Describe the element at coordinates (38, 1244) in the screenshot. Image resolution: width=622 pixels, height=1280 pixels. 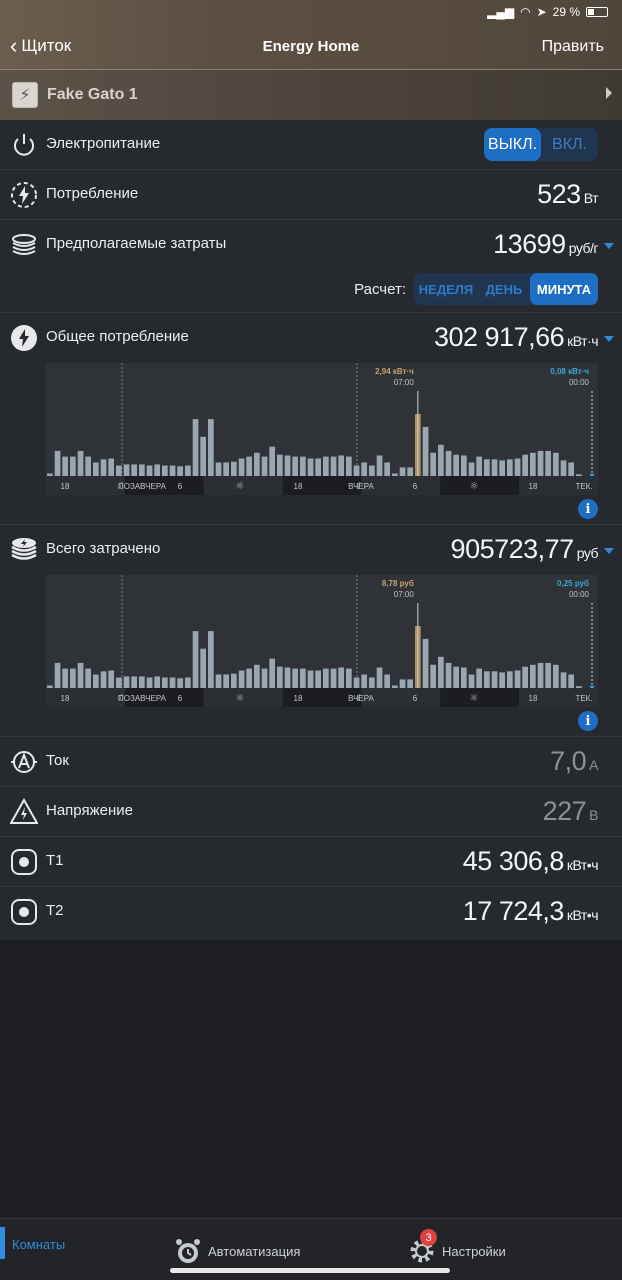
I see `tab-rooms: Комнаты` at that location.